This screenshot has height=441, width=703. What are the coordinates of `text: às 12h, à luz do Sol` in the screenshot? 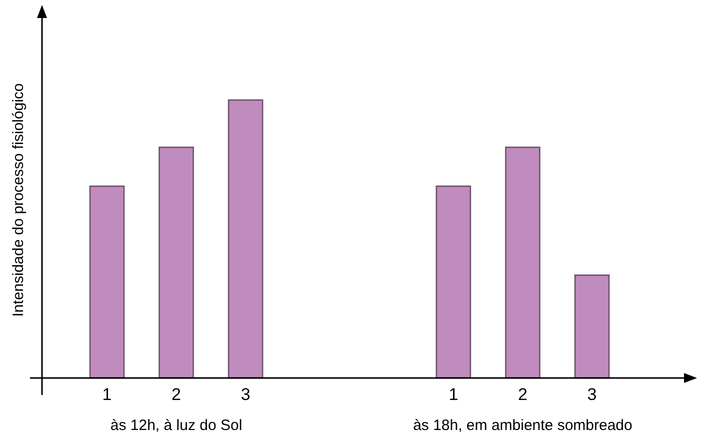 It's located at (176, 425).